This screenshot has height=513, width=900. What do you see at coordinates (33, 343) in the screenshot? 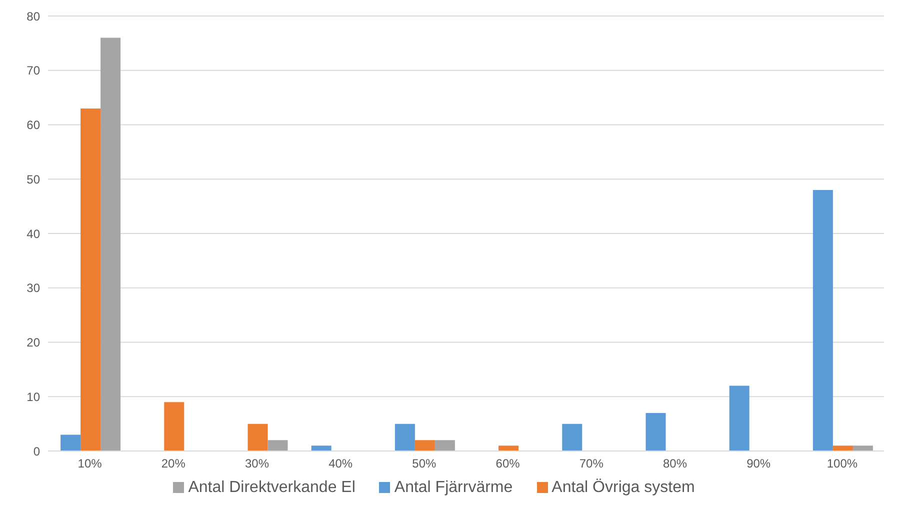
I see `y-tick-label: 20` at bounding box center [33, 343].